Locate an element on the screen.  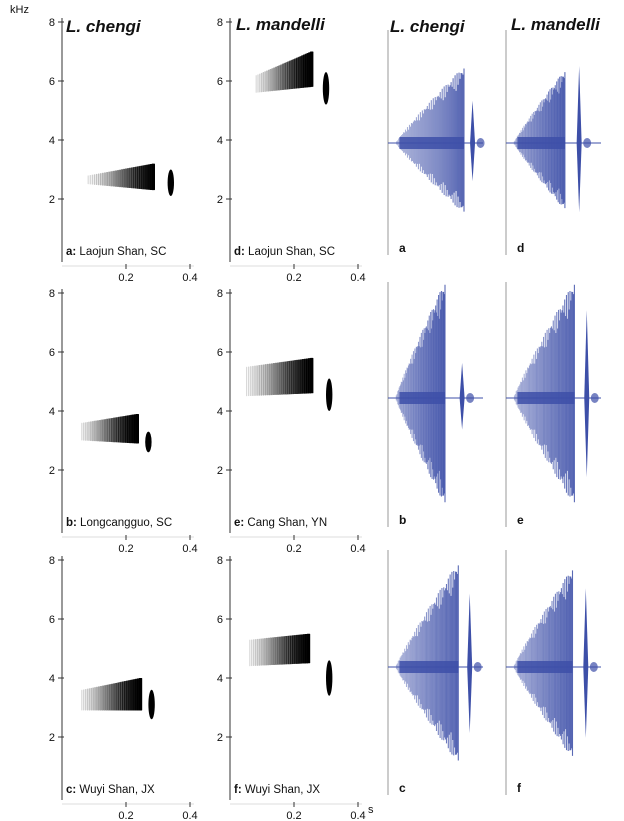
panel-label: b: Longcangguo, SC is located at coordinates (119, 523).